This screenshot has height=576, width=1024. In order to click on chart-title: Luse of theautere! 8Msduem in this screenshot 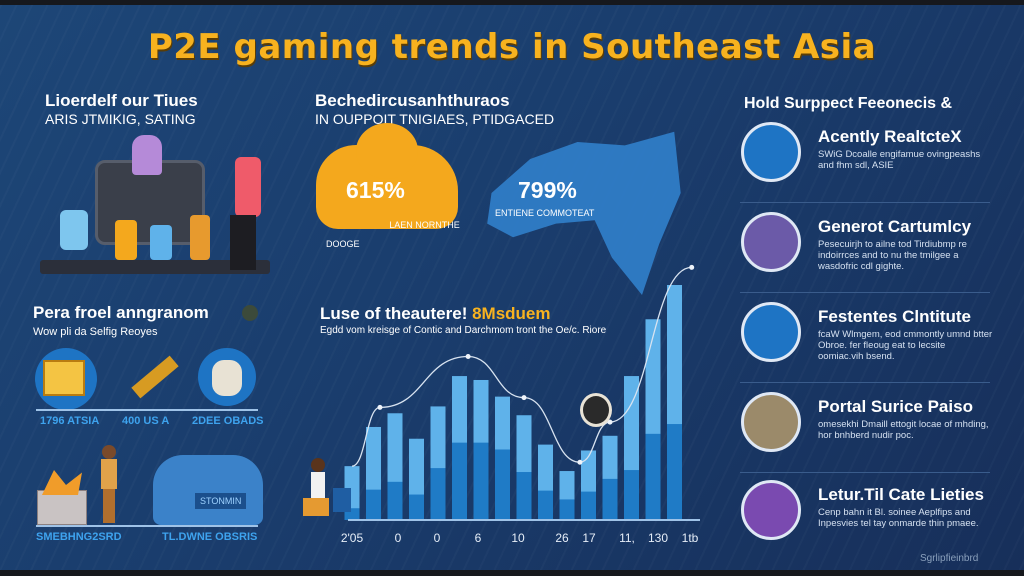, I will do `click(435, 313)`.